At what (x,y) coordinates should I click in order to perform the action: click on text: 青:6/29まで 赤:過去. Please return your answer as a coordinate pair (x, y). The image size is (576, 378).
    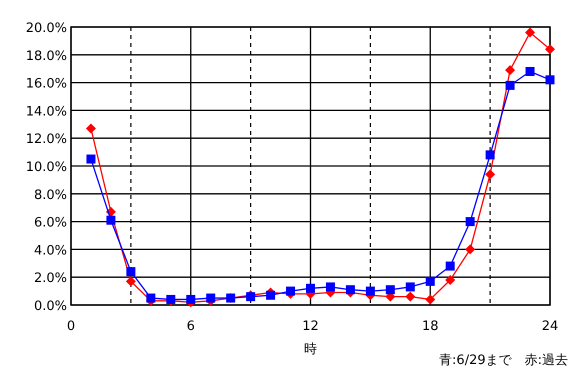
    Looking at the image, I should click on (503, 360).